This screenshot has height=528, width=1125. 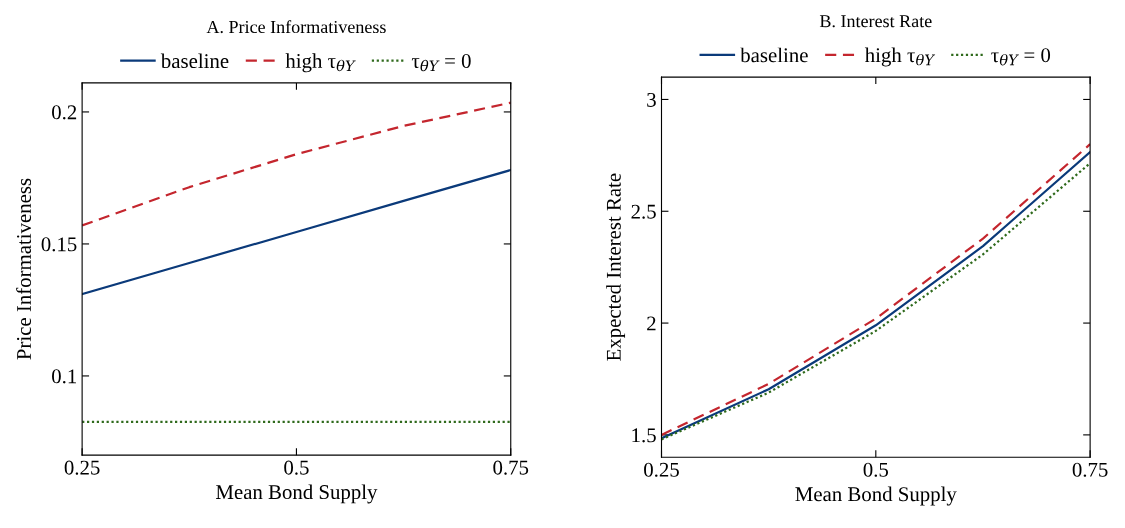 I want to click on y-tick-label: 2.5, so click(x=643, y=211).